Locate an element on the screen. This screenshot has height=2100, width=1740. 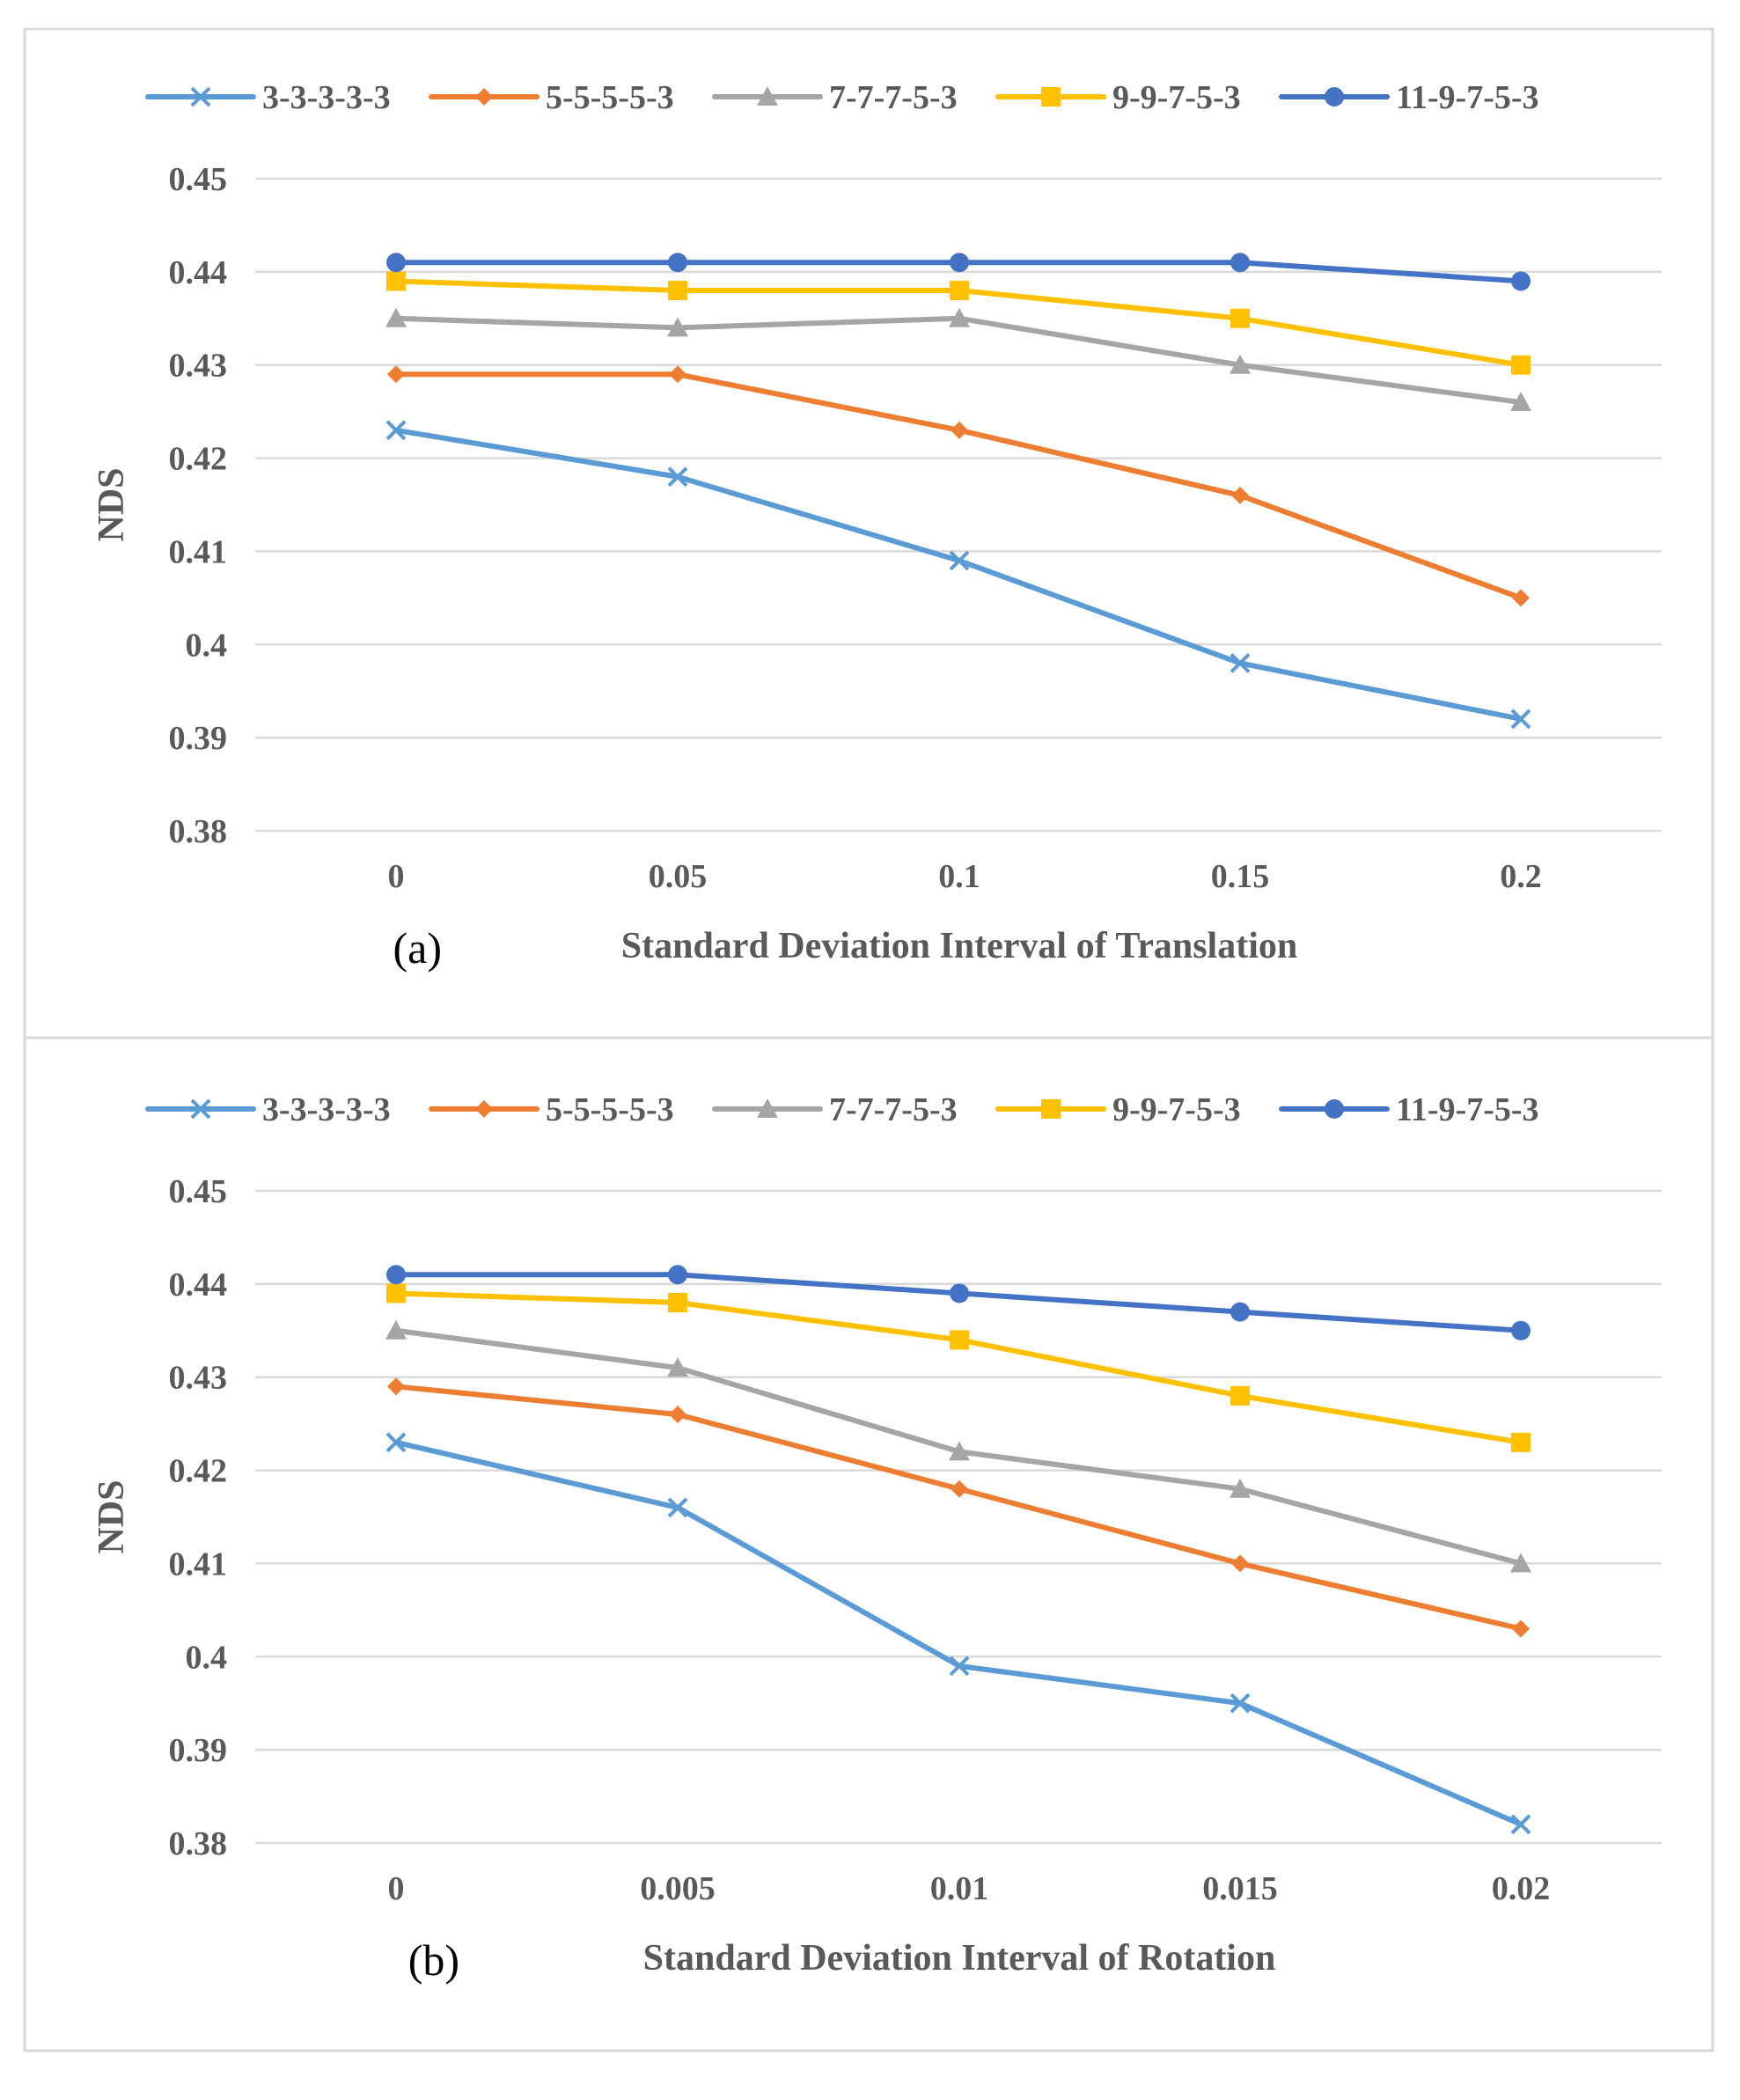
y-tick-label: 0.45 is located at coordinates (198, 179).